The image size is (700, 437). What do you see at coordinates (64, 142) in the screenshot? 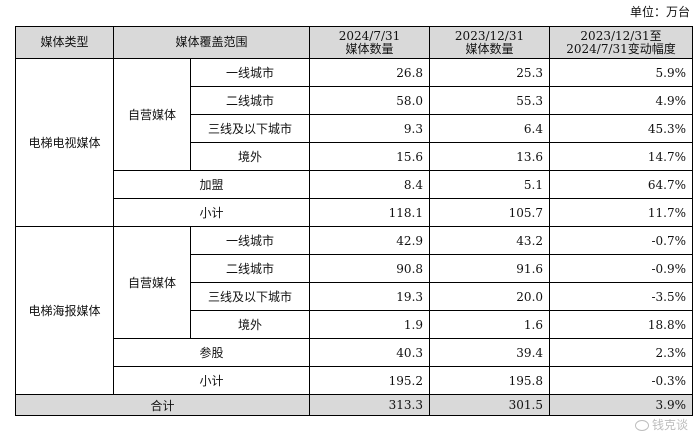
I see `media-type-cell: 电梯电视媒体` at bounding box center [64, 142].